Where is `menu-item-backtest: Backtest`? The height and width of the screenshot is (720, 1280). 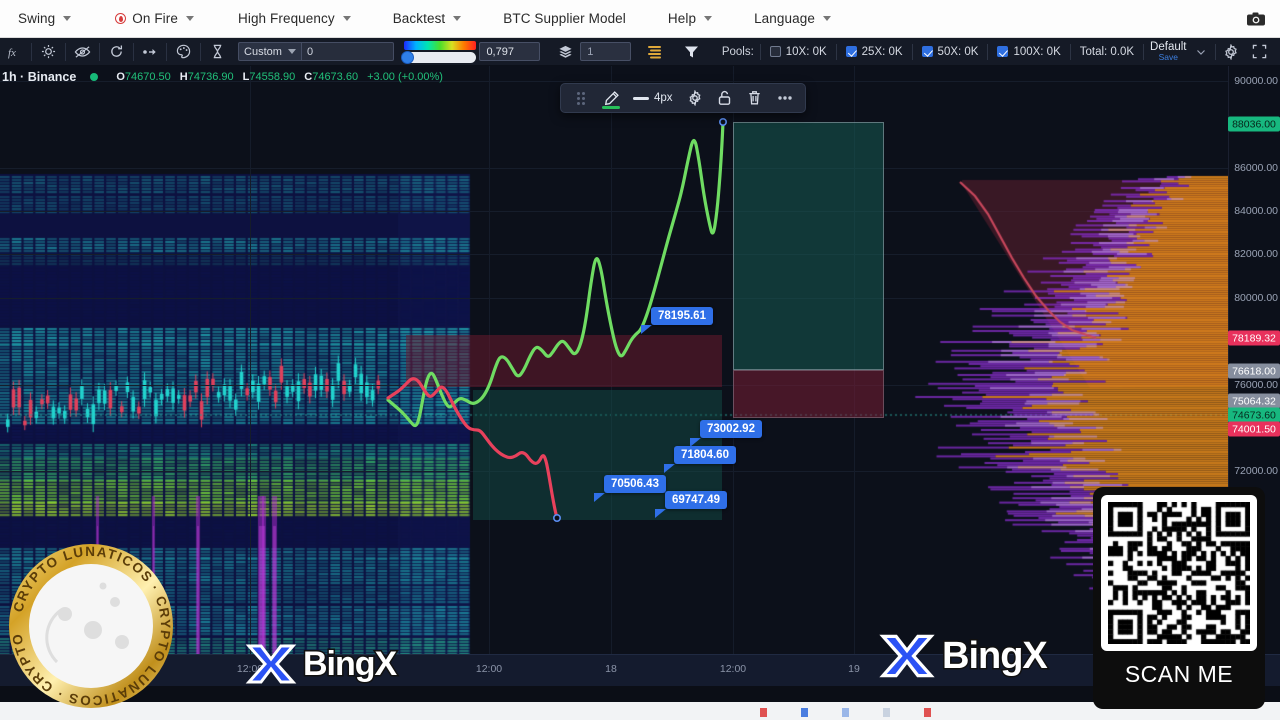 menu-item-backtest: Backtest is located at coordinates (427, 19).